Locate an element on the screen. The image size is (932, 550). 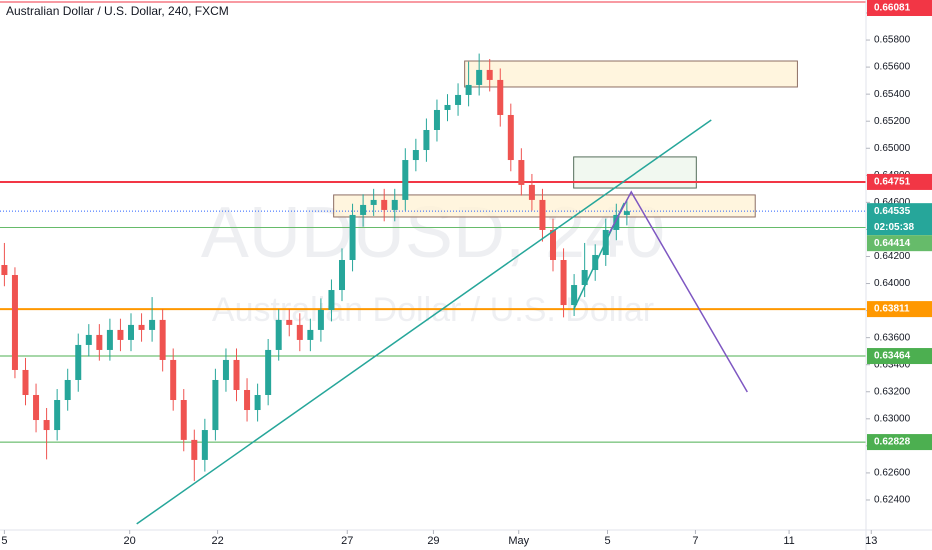
price-tag-label: 0.63464 is located at coordinates (892, 356).